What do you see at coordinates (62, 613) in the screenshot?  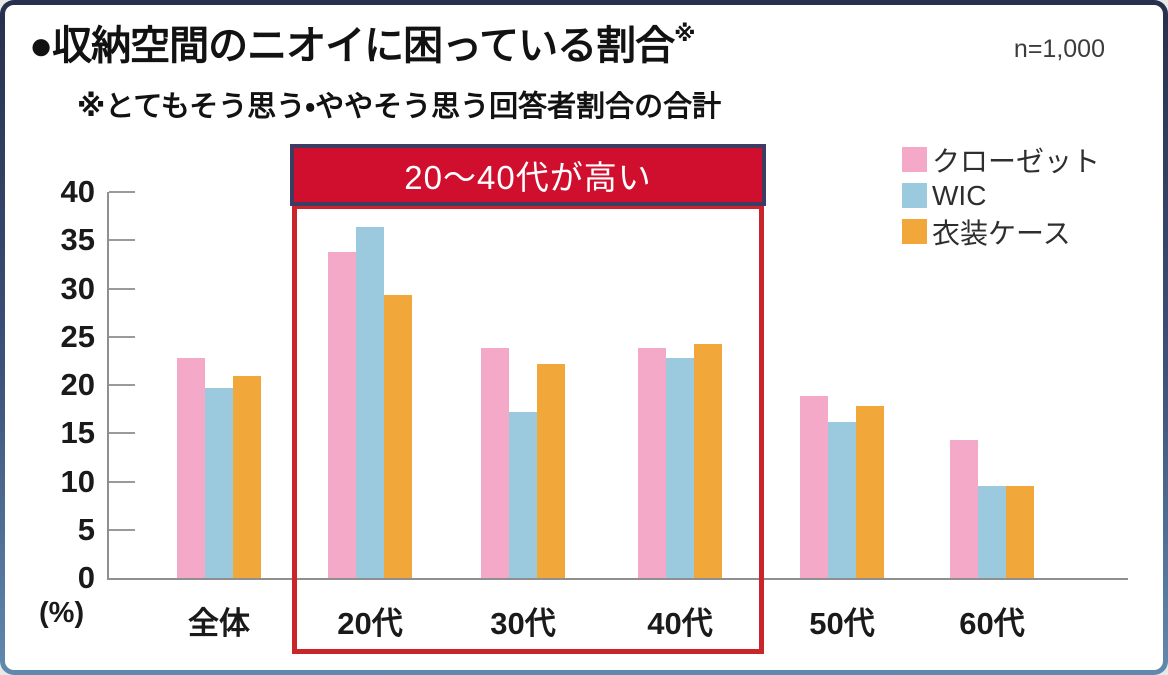 I see `y-axis-unit-label: (%)` at bounding box center [62, 613].